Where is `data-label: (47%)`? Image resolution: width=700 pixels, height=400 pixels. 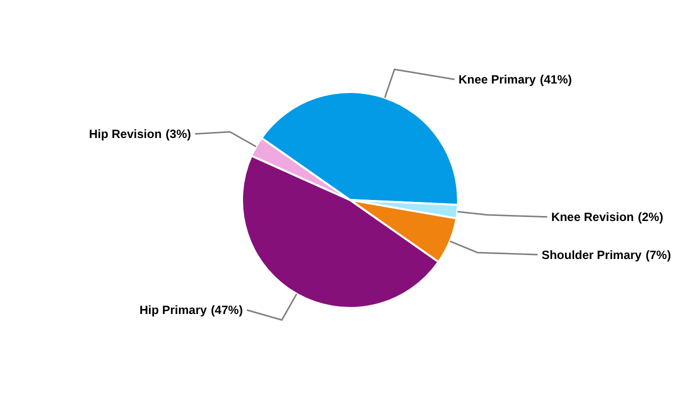
data-label: (47%) is located at coordinates (226, 310).